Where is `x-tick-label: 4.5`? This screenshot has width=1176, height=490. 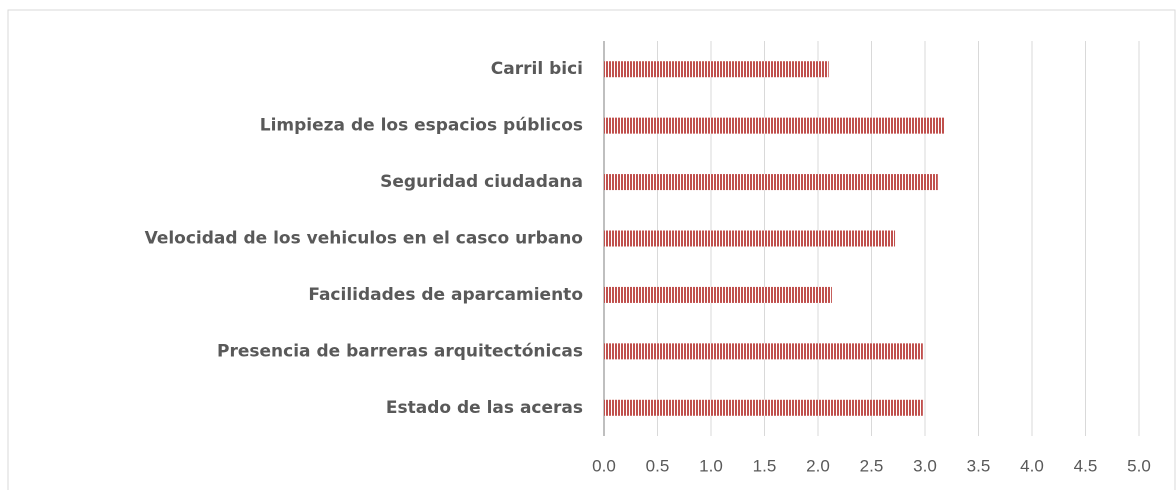
x-tick-label: 4.5 is located at coordinates (1086, 465).